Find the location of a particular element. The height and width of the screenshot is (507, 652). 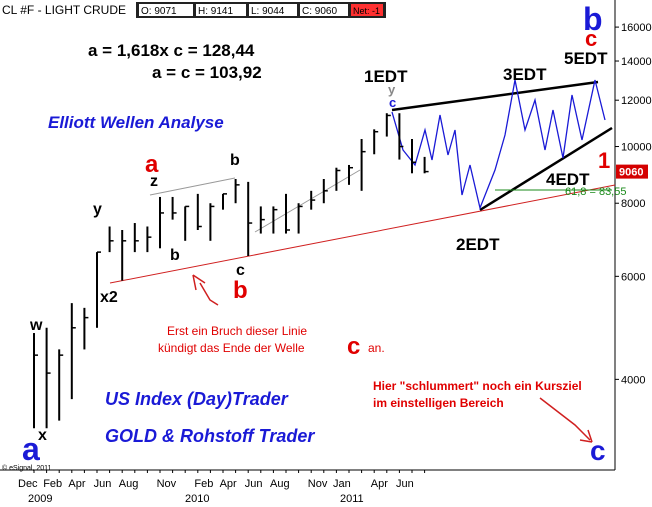

y-tick-label: 4000 is located at coordinates (633, 380).